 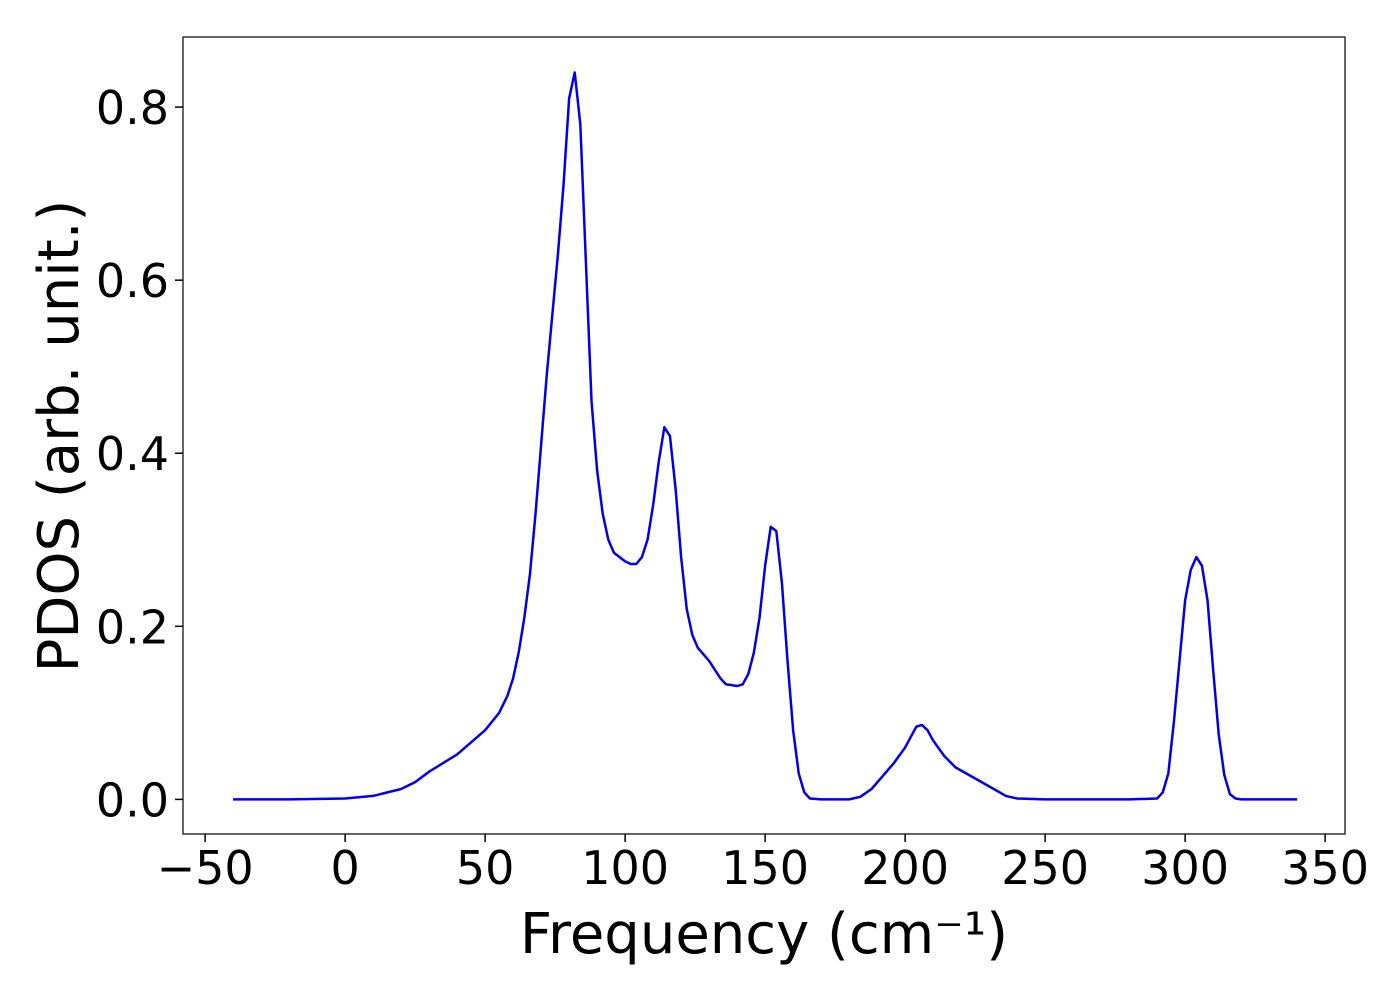 I want to click on x-tick-label: −50, so click(x=205, y=868).